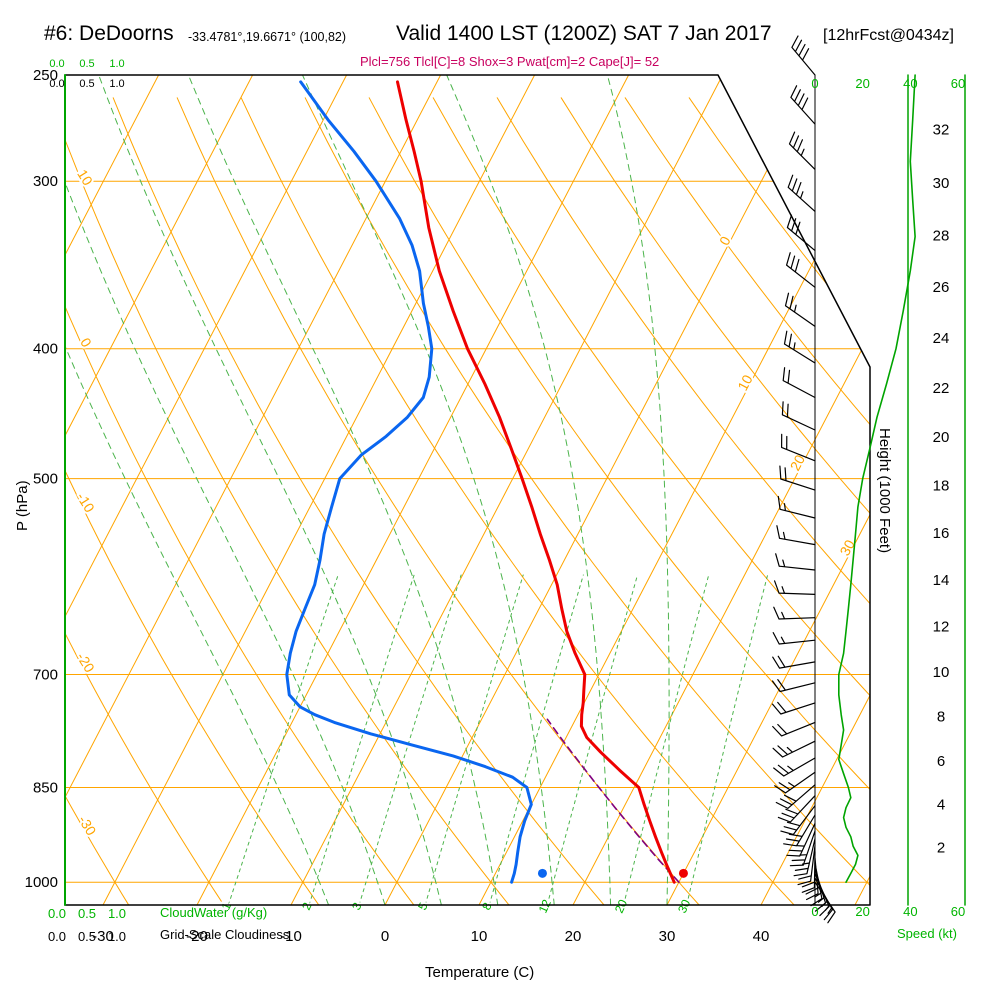  What do you see at coordinates (45, 479) in the screenshot?
I see `svg-text: 500` at bounding box center [45, 479].